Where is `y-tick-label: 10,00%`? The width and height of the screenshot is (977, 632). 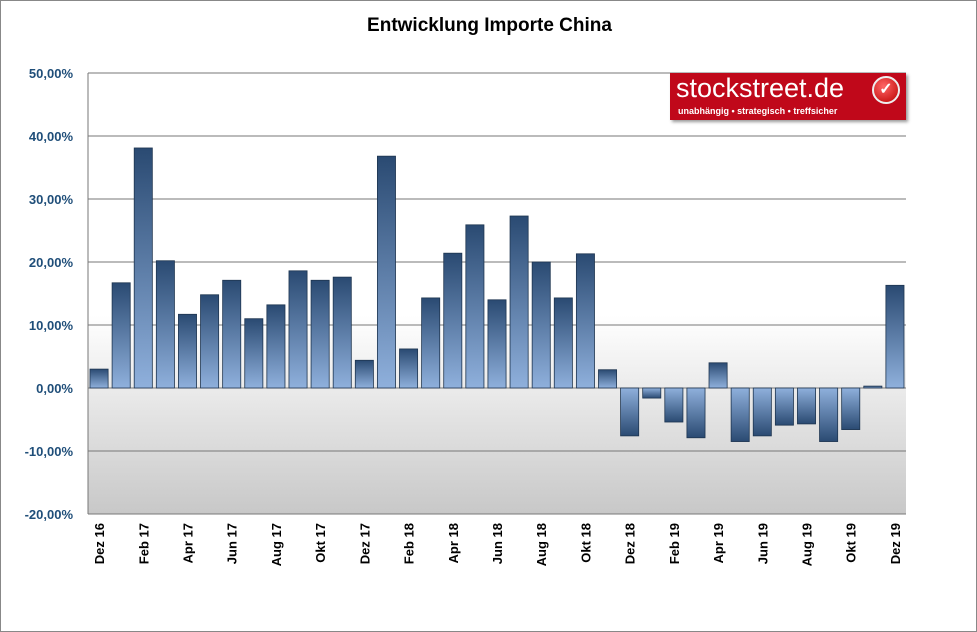
y-tick-label: 10,00% is located at coordinates (51, 325).